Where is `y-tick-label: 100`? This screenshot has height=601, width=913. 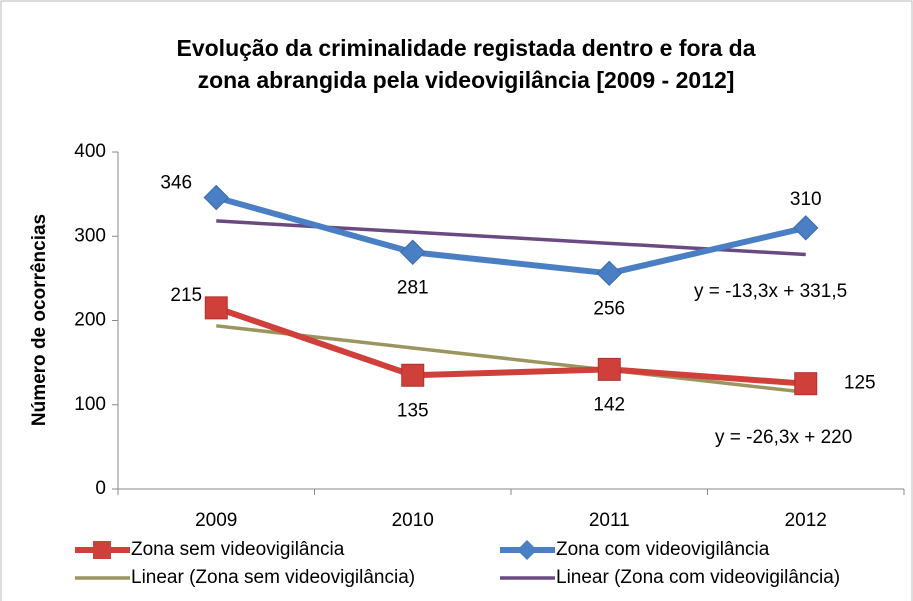 y-tick-label: 100 is located at coordinates (90, 404).